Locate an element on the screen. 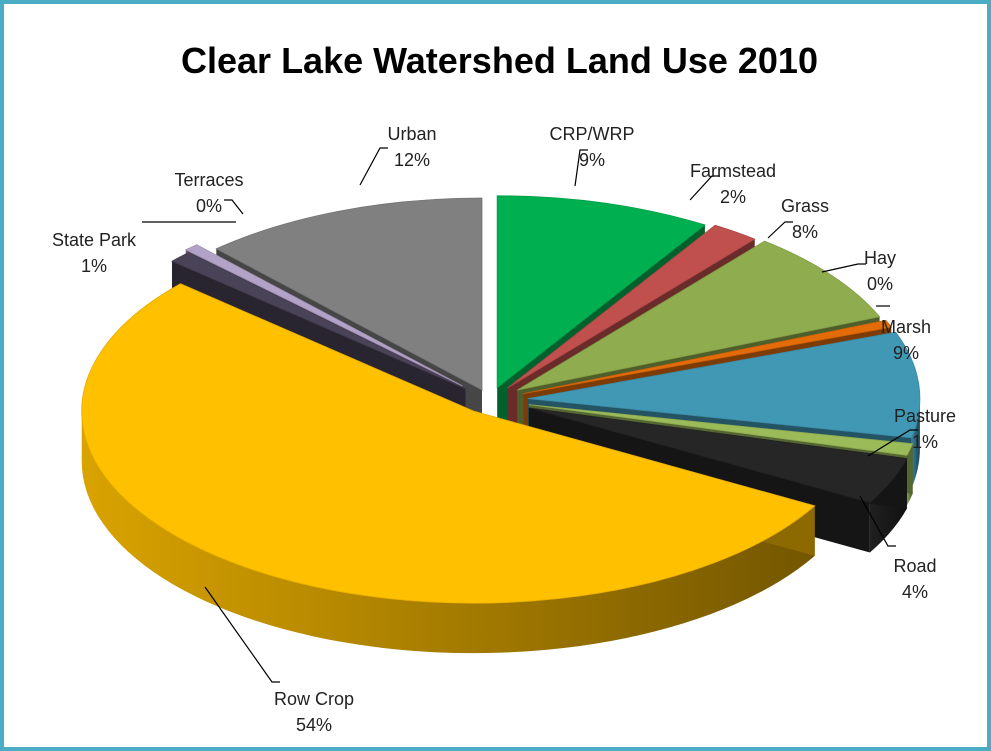 This screenshot has width=991, height=751. slice-crp-wrp is located at coordinates (601, 292).